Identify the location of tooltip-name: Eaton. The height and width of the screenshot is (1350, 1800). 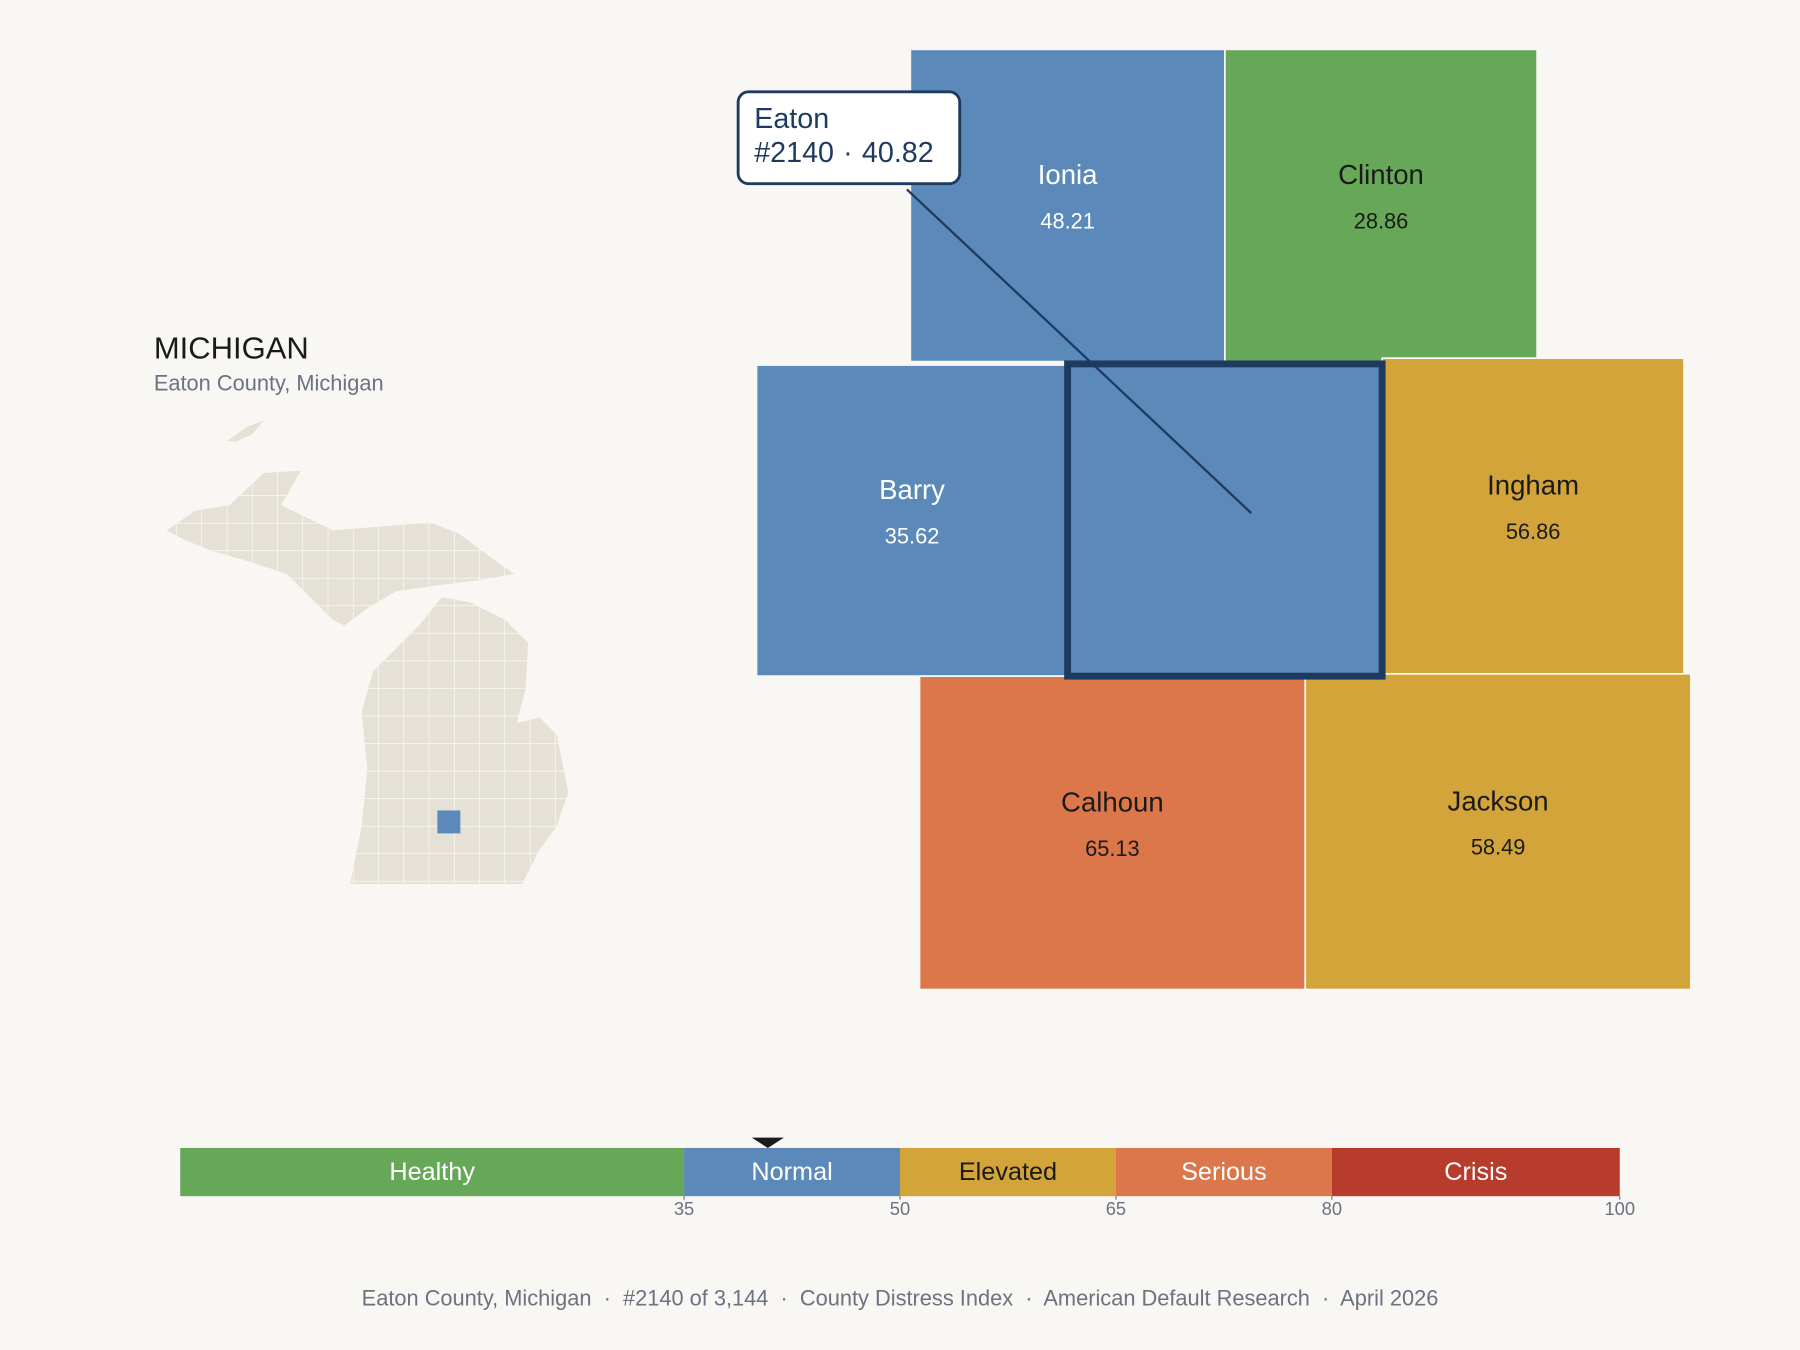
(791, 119).